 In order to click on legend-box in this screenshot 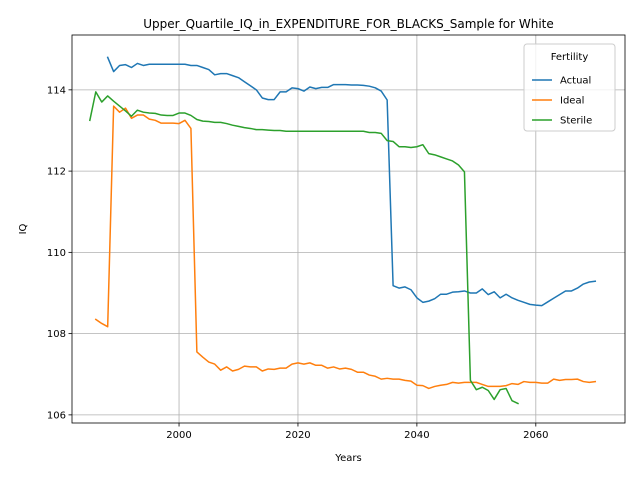, I will do `click(569, 87)`.